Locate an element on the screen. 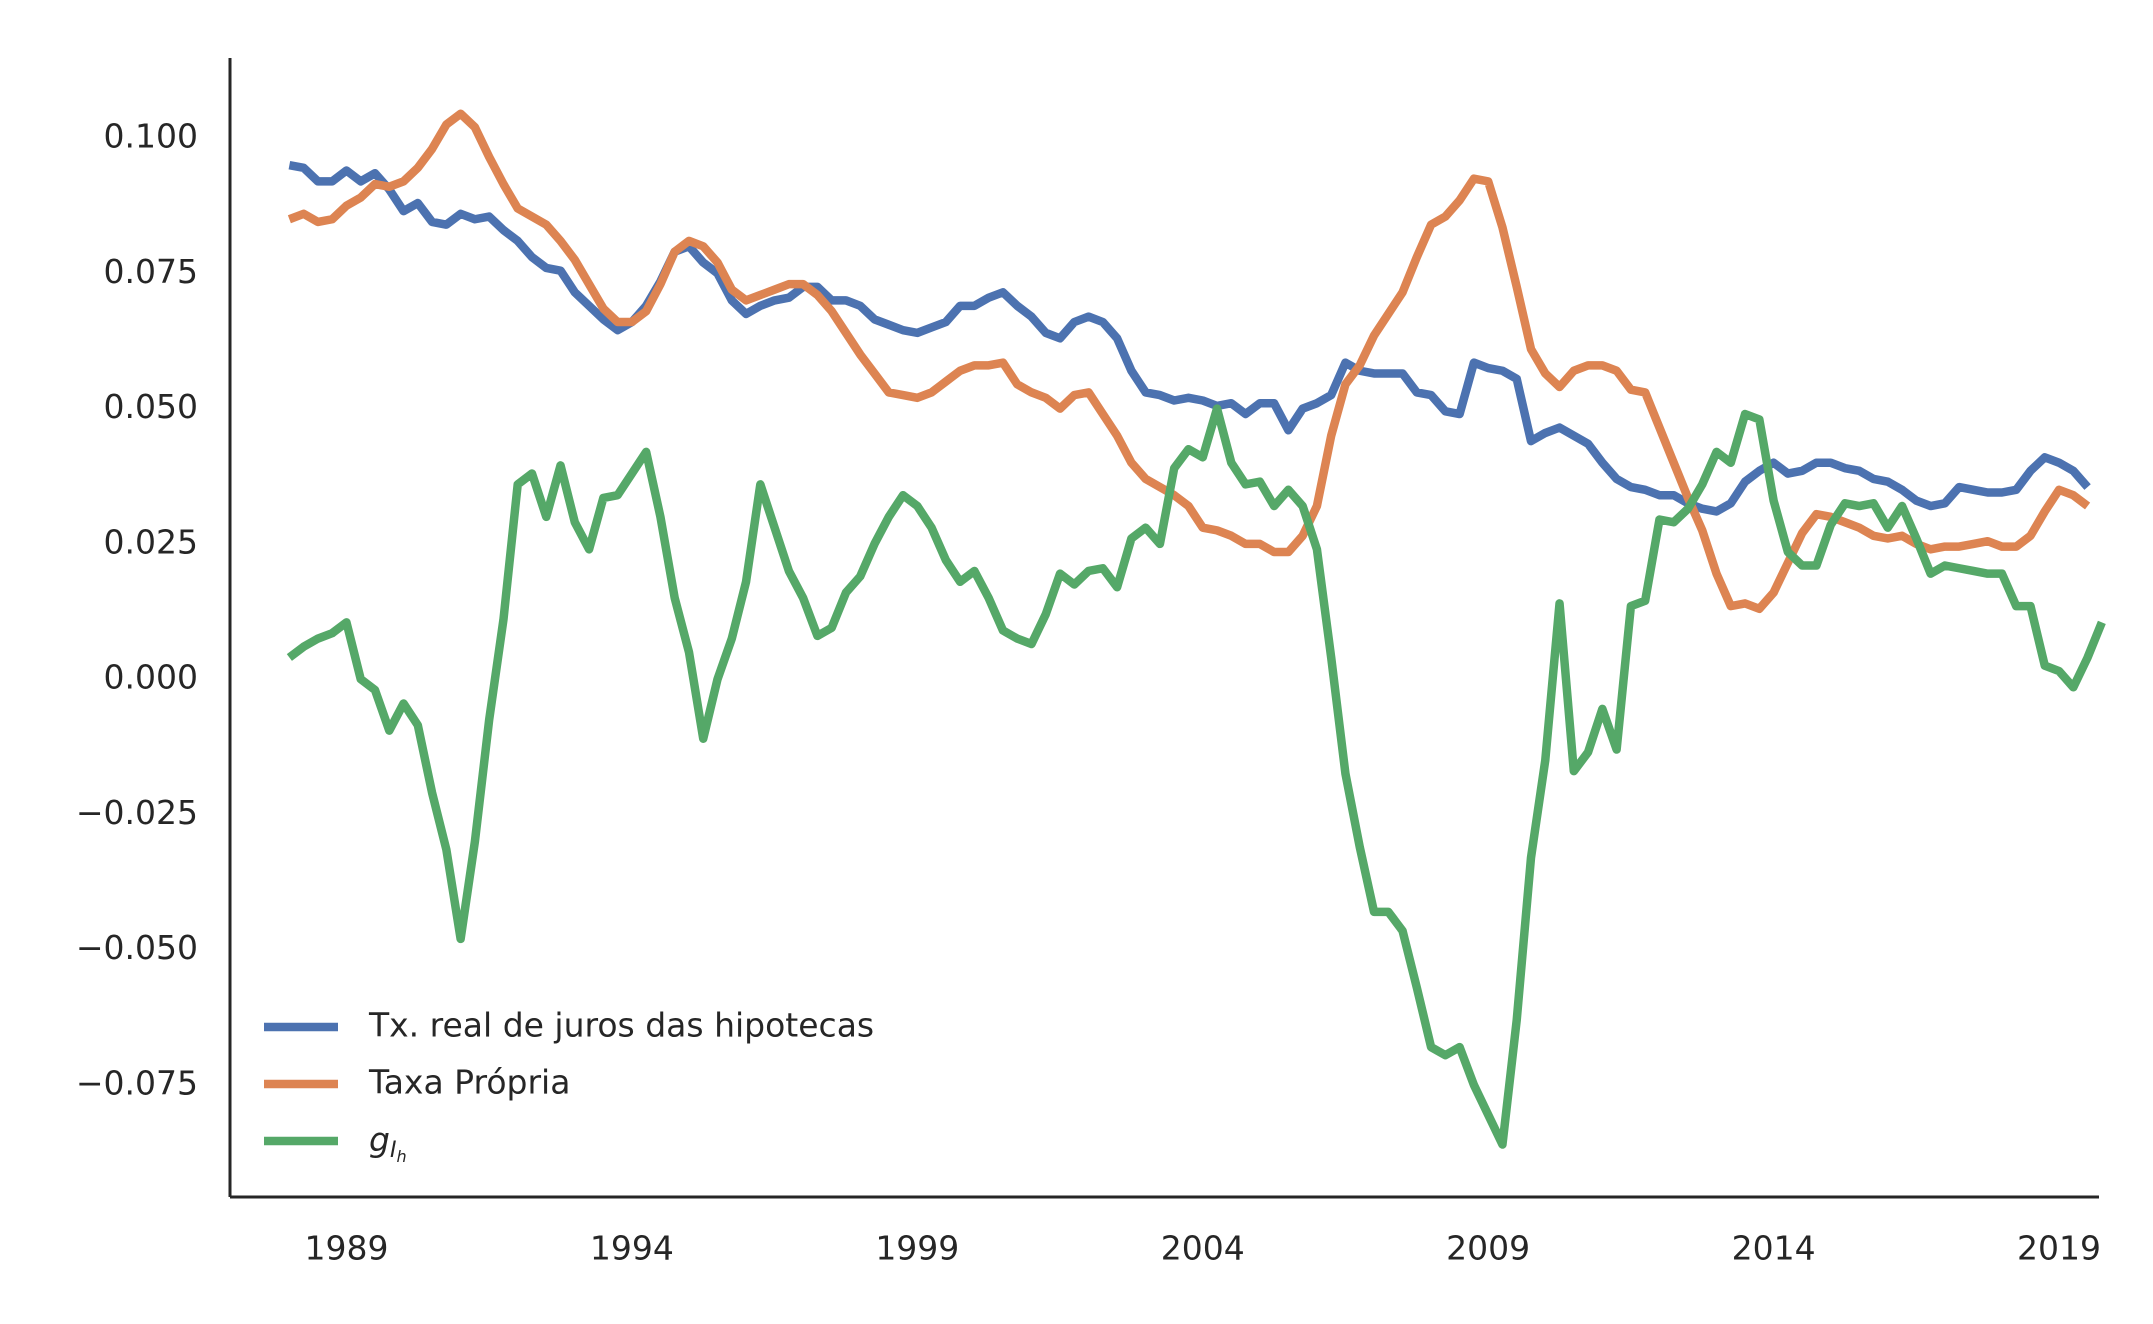 Image resolution: width=2153 pixels, height=1324 pixels. x-tick-label: 2014 is located at coordinates (1774, 1248).